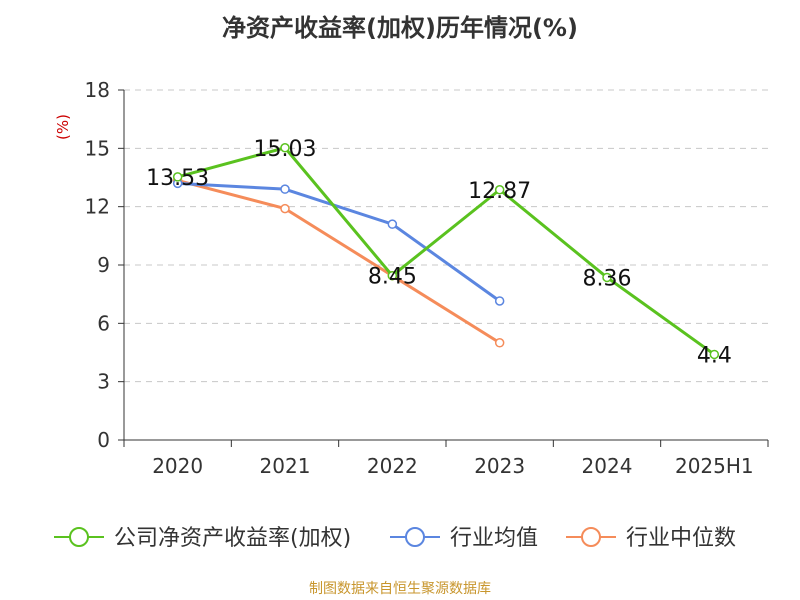 Image resolution: width=800 pixels, height=600 pixels. I want to click on y-tick-label: 9, so click(103, 265).